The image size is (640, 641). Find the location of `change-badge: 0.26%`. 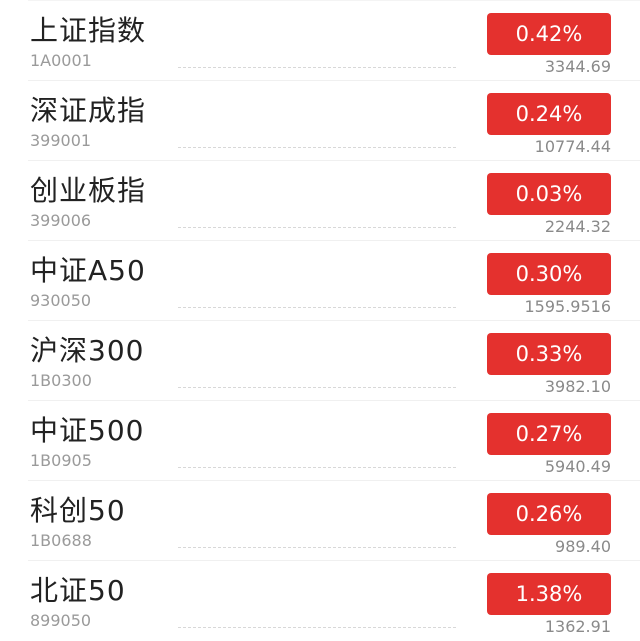

change-badge: 0.26% is located at coordinates (549, 514).